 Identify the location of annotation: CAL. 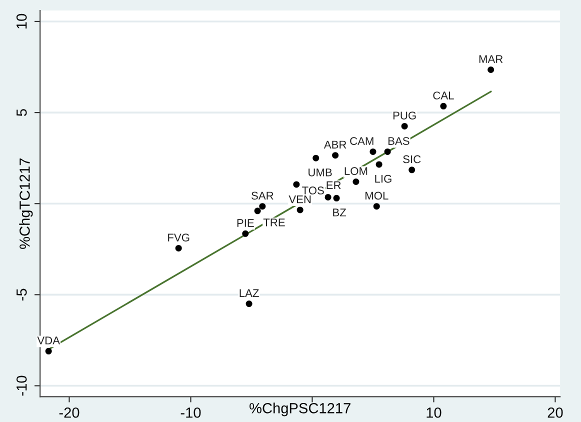
(443, 96).